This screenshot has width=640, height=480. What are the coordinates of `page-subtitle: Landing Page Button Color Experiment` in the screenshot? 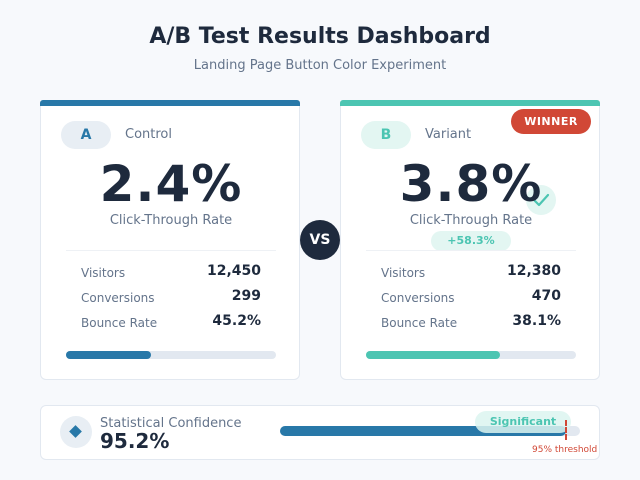 It's located at (320, 65).